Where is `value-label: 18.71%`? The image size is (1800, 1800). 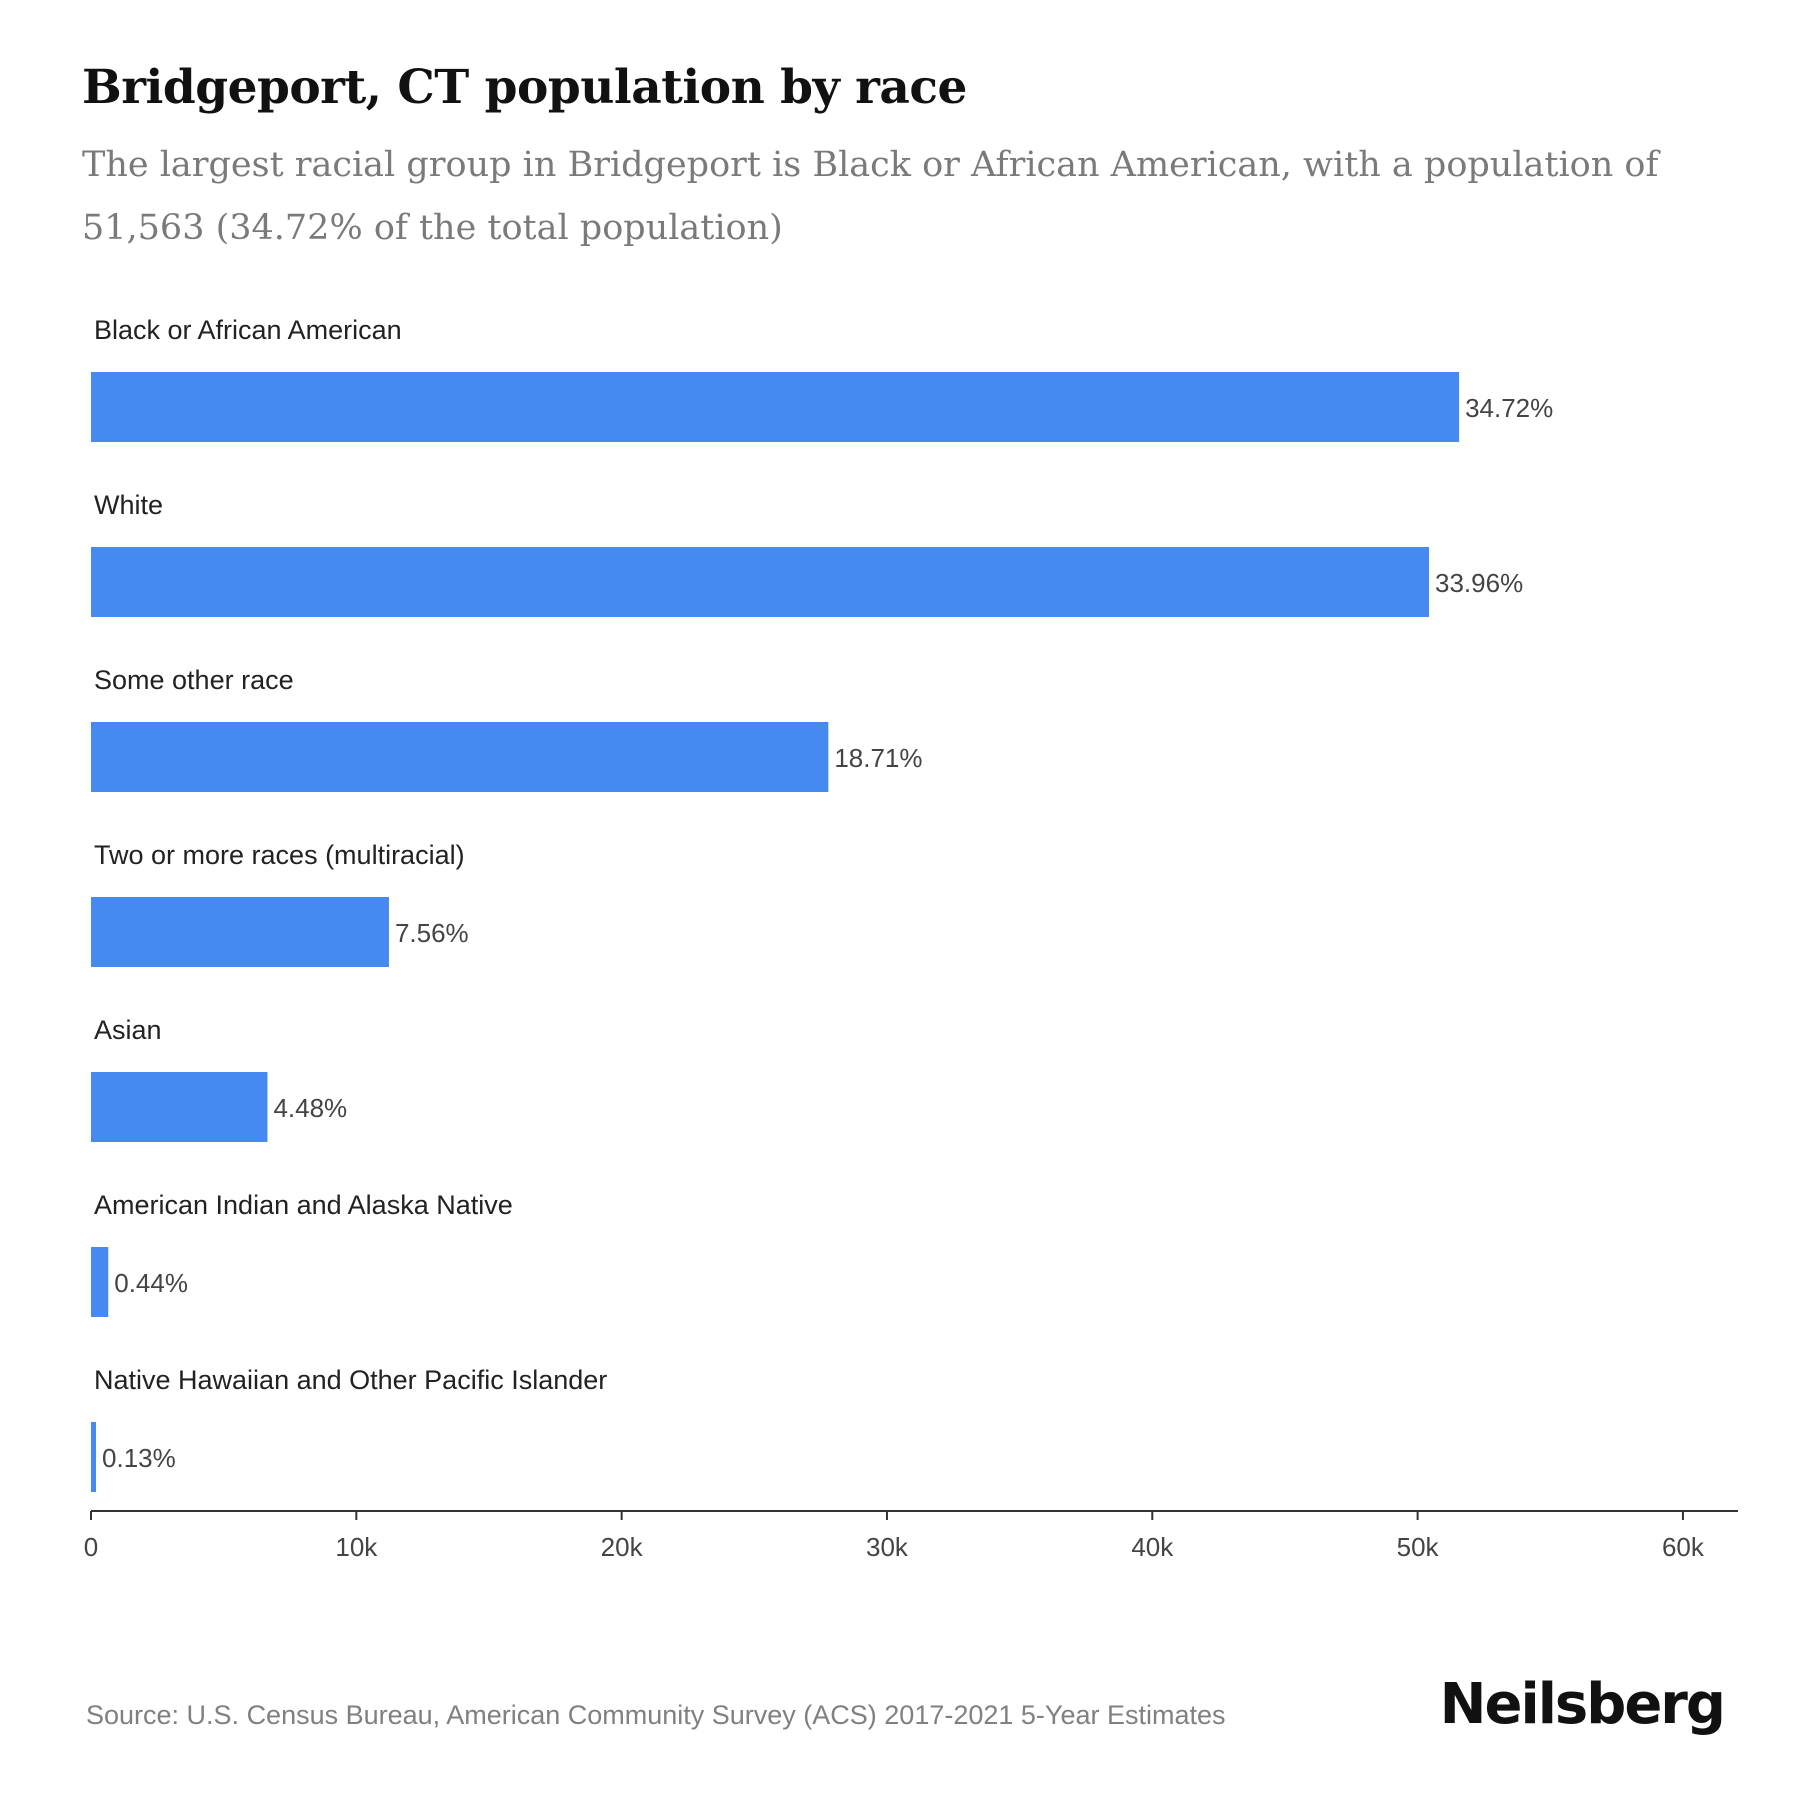 value-label: 18.71% is located at coordinates (878, 758).